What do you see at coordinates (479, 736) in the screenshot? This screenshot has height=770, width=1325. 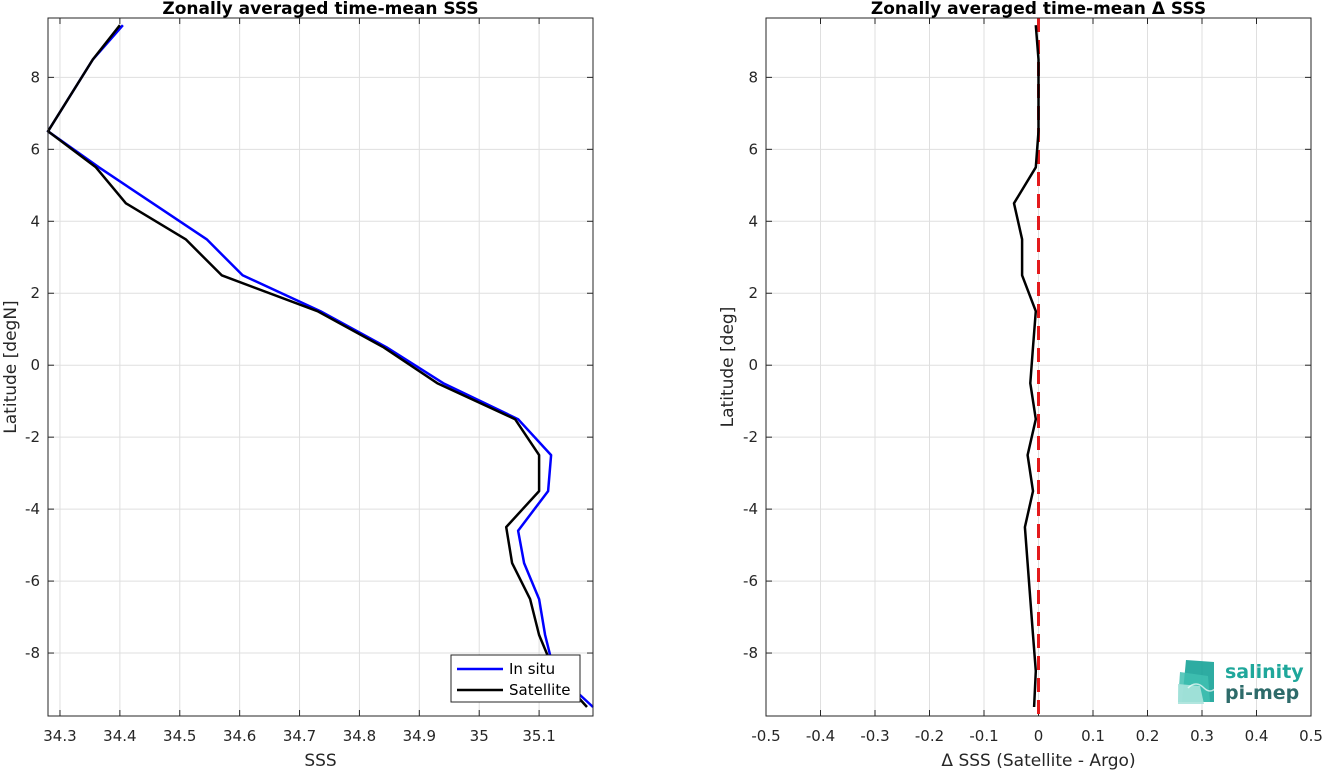 I see `x-tick-label: 35` at bounding box center [479, 736].